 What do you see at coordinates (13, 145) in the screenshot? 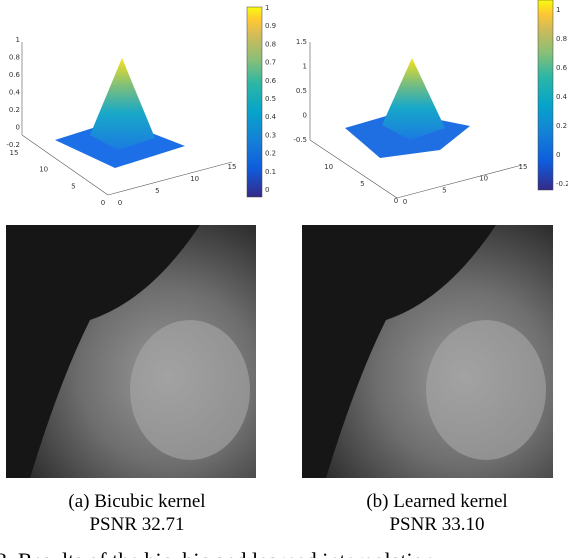
I see `z-tick-label: -0.2` at bounding box center [13, 145].